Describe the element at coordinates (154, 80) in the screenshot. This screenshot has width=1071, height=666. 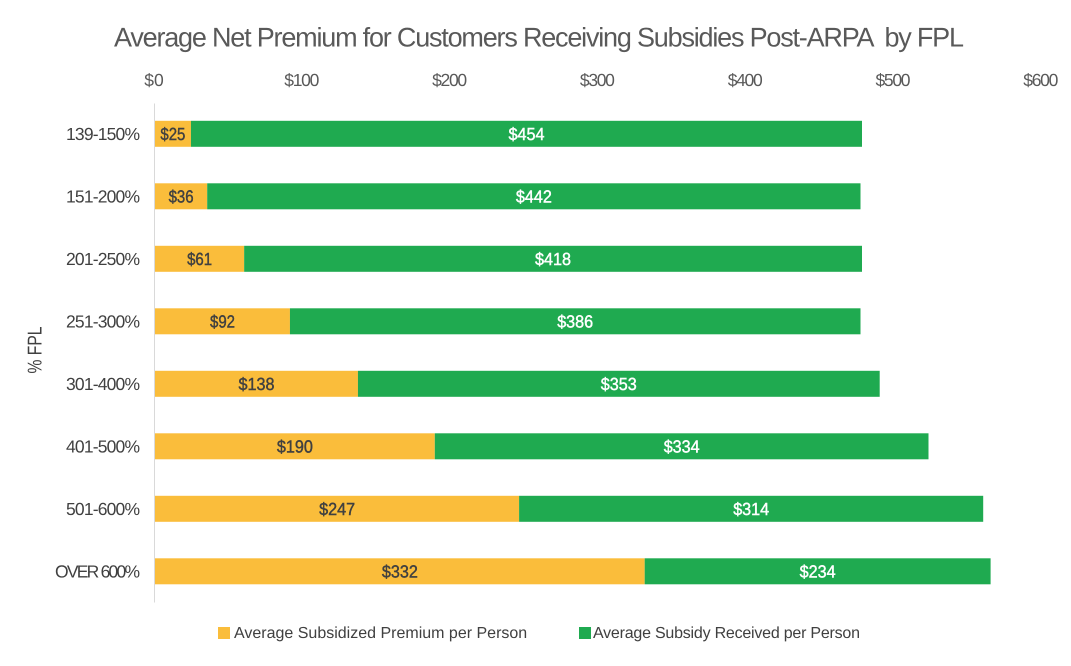
I see `svg-text: $0` at that location.